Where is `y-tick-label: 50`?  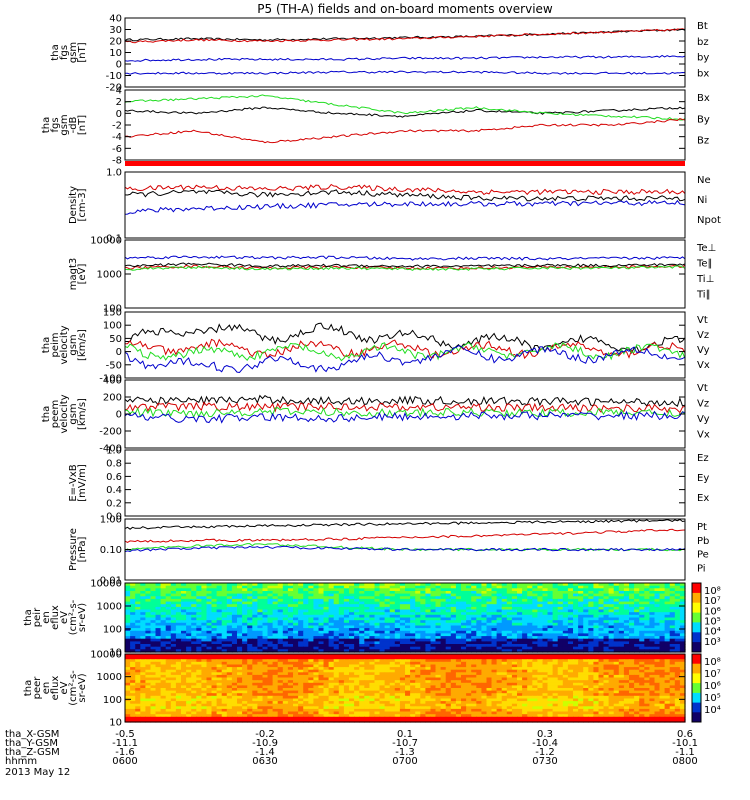
y-tick-label: 50 is located at coordinates (115, 339).